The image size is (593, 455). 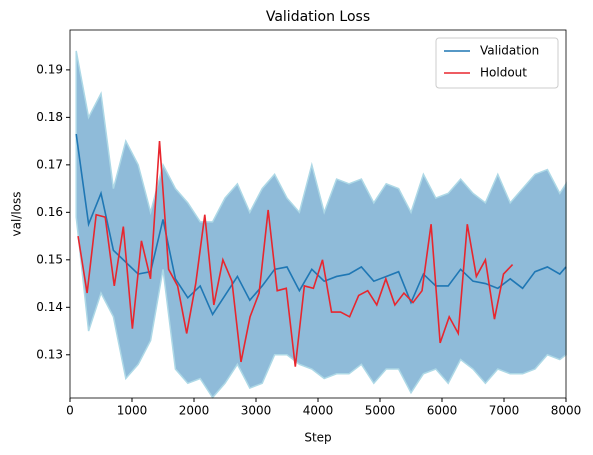 What do you see at coordinates (49, 212) in the screenshot?
I see `y-tick-label: 0.16` at bounding box center [49, 212].